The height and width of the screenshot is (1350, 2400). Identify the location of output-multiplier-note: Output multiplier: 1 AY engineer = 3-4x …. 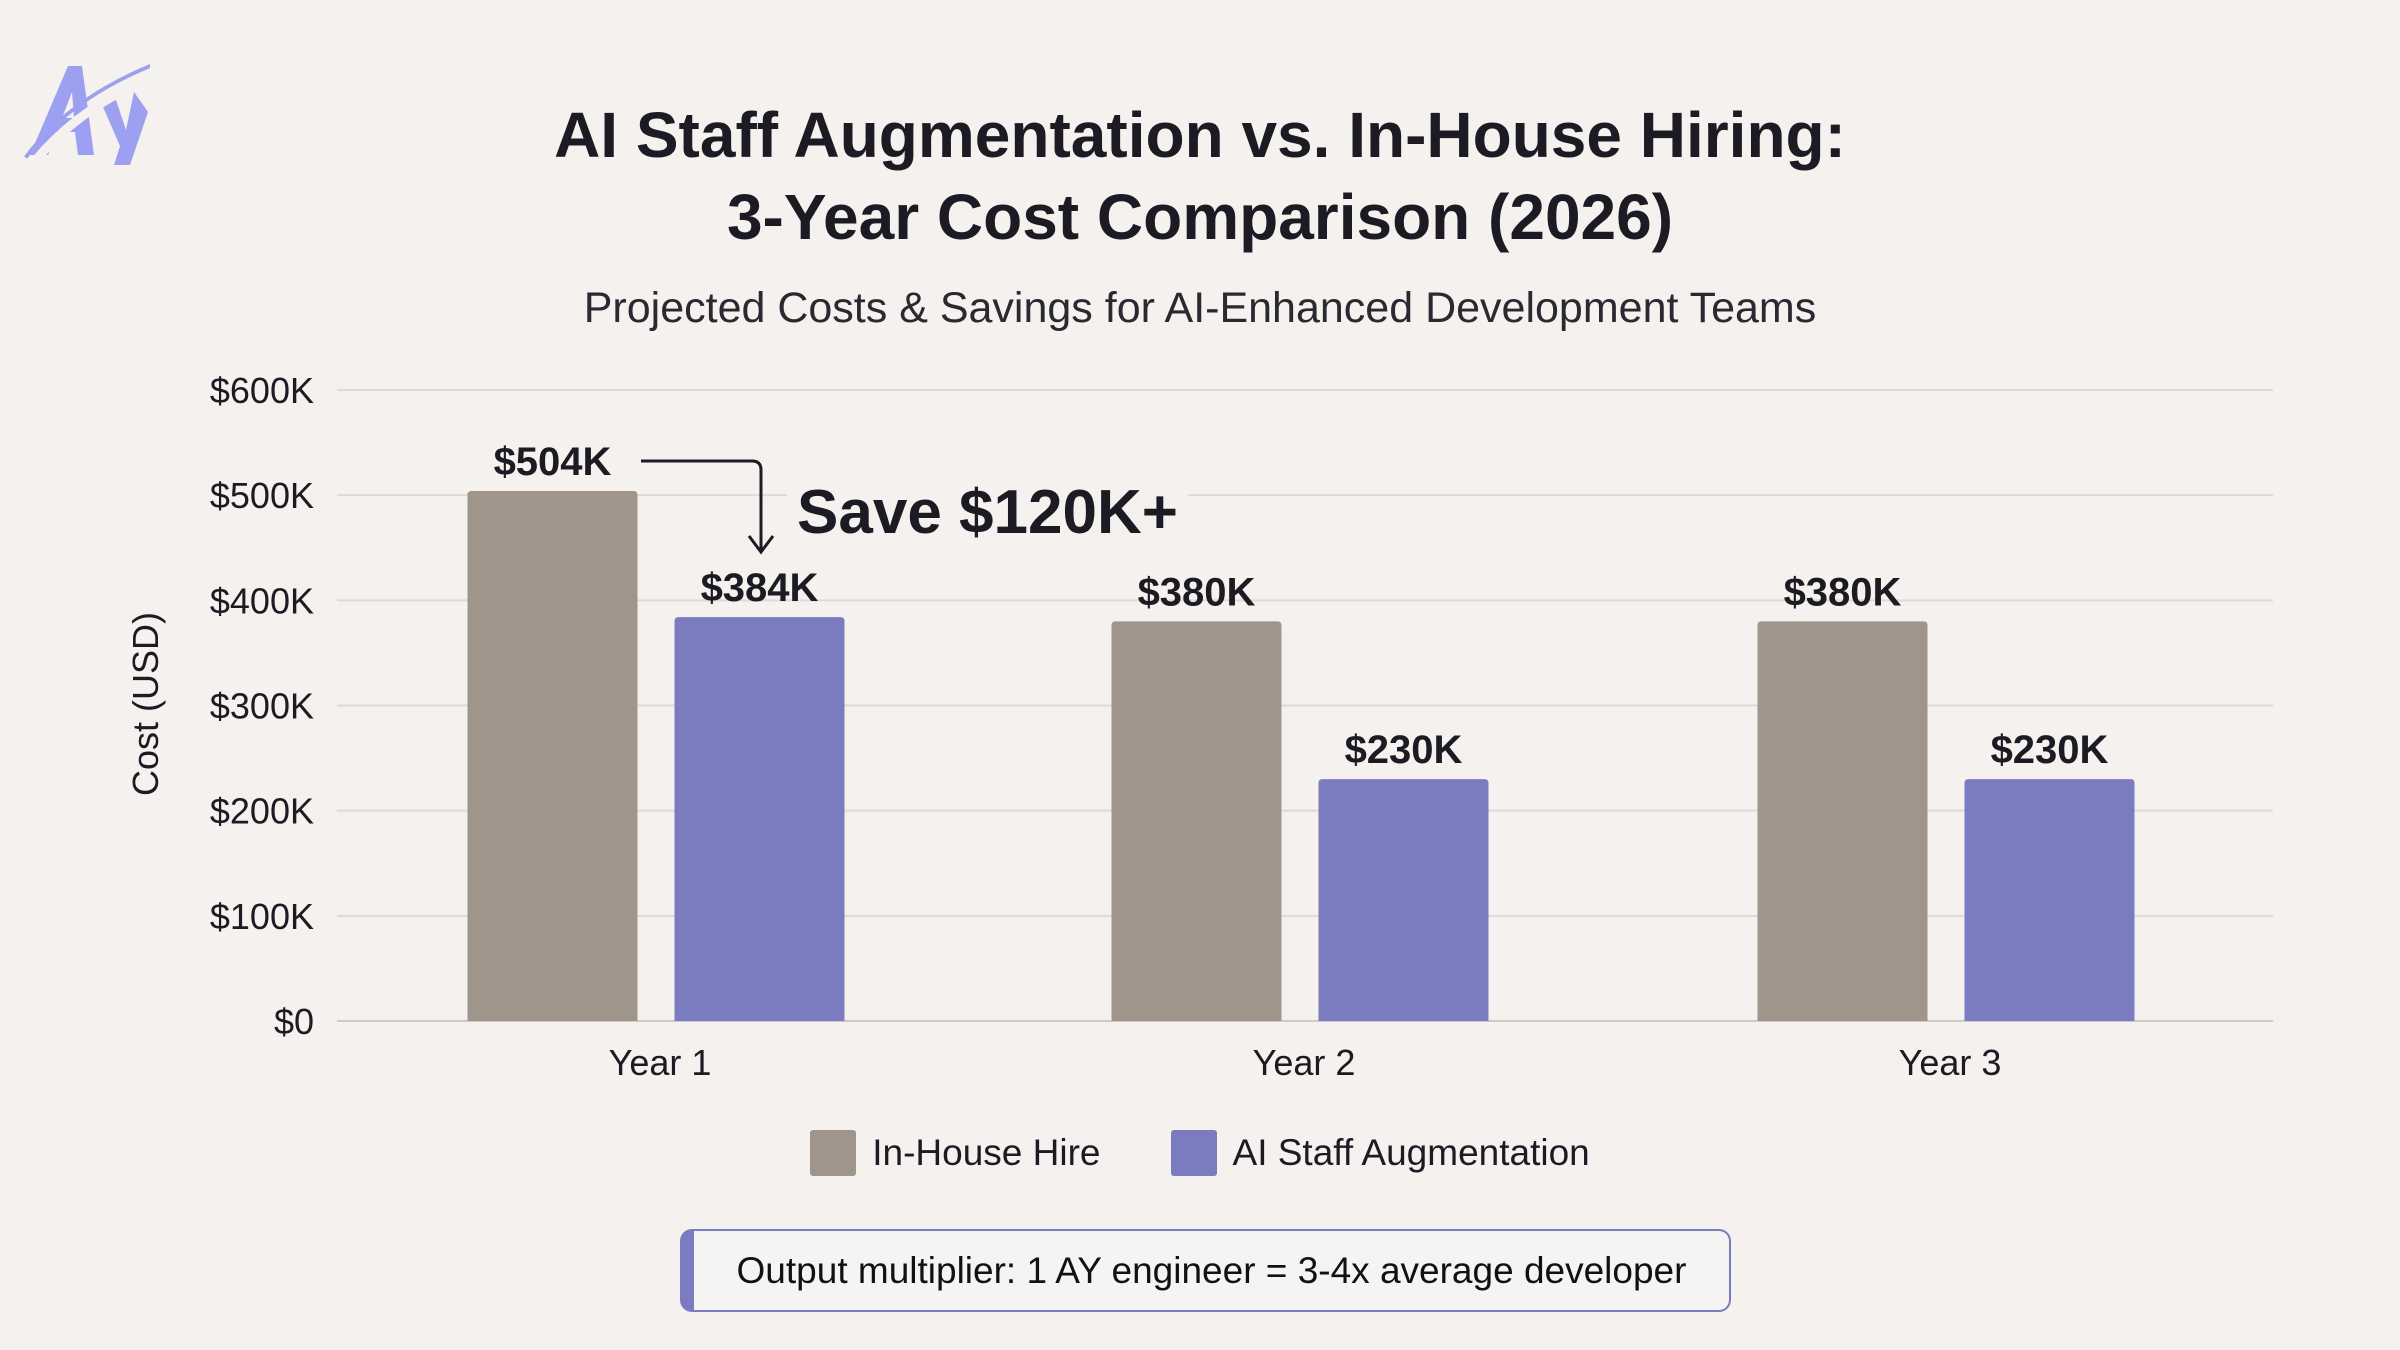
(1205, 1270).